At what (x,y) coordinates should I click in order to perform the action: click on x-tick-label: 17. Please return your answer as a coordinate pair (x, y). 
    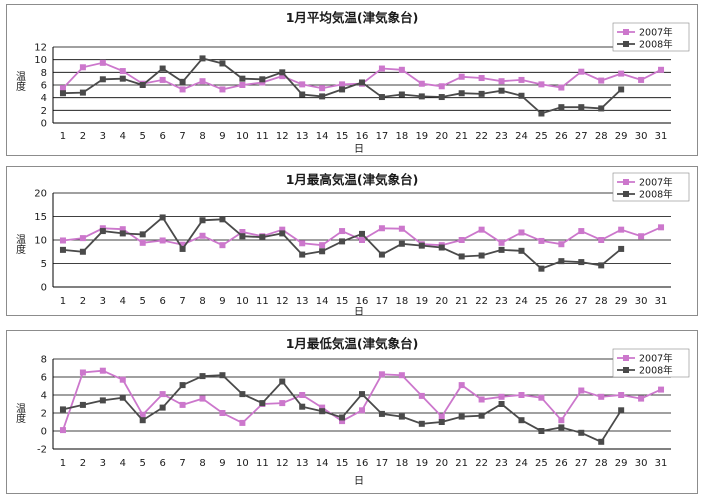
    Looking at the image, I should click on (382, 136).